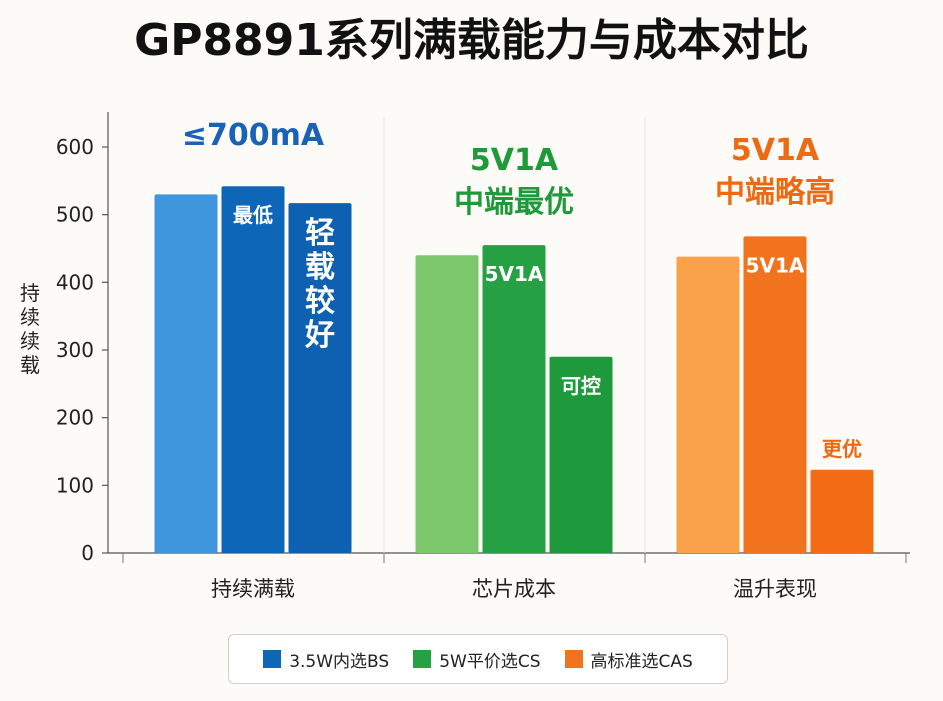 The height and width of the screenshot is (701, 943). Describe the element at coordinates (319, 335) in the screenshot. I see `bar-label: 好` at that location.